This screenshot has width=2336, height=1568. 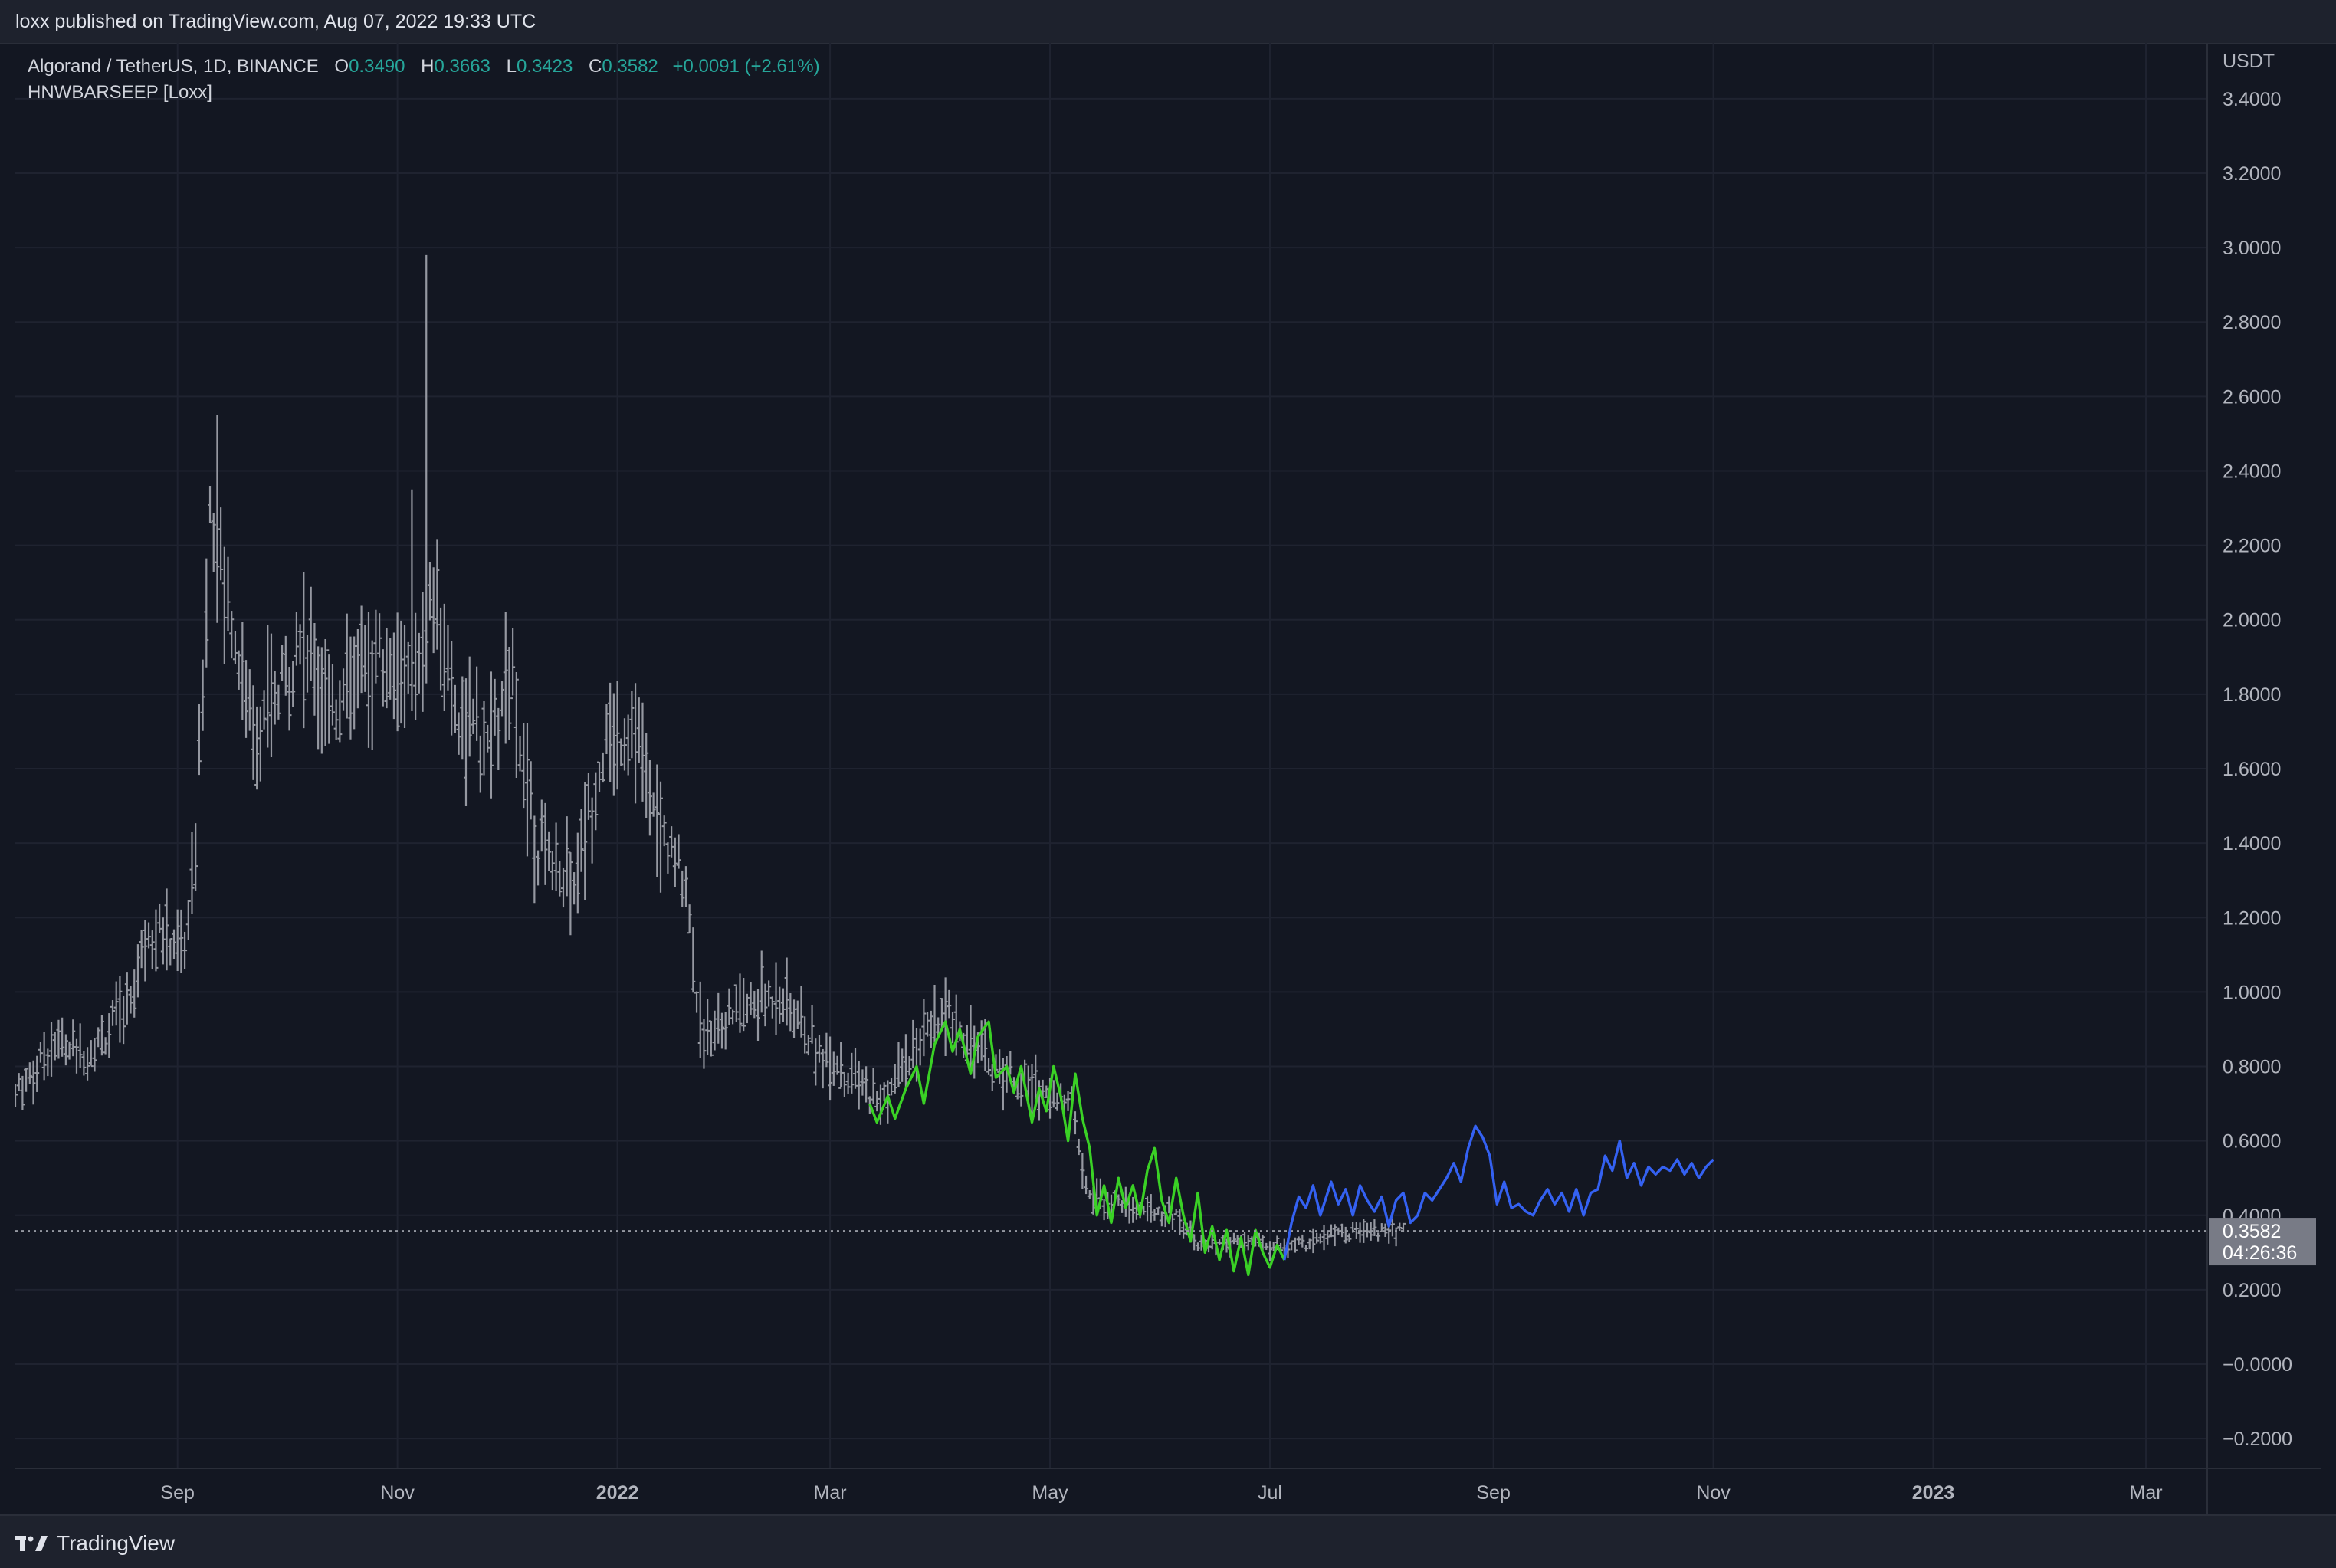 What do you see at coordinates (32, 1543) in the screenshot?
I see `tradingview-logo-icon` at bounding box center [32, 1543].